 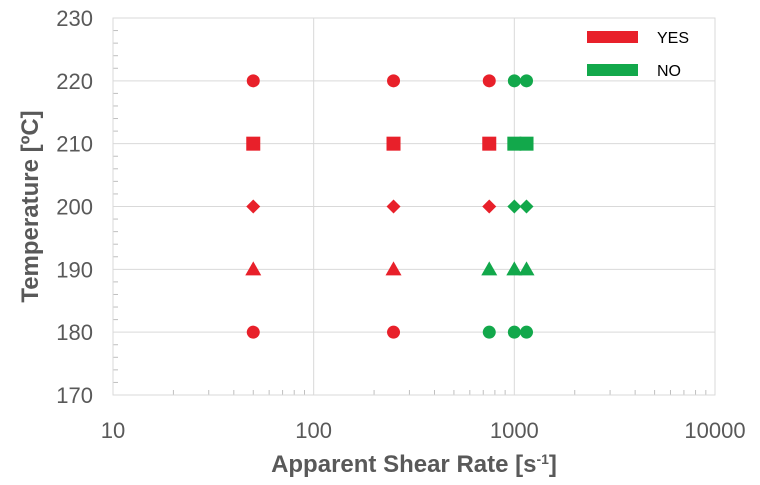 I want to click on x-axis-title: Apparent Shear Rate [s-1], so click(x=414, y=464).